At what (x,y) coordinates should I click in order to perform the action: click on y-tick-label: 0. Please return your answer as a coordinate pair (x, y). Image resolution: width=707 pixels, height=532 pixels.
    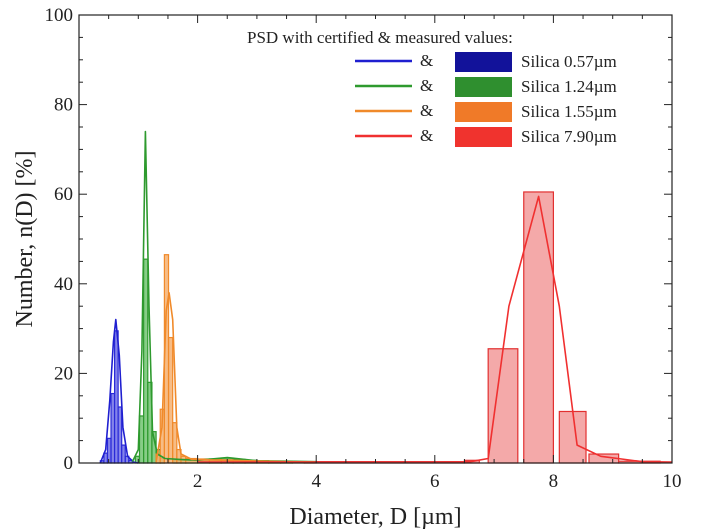
    Looking at the image, I should click on (69, 463).